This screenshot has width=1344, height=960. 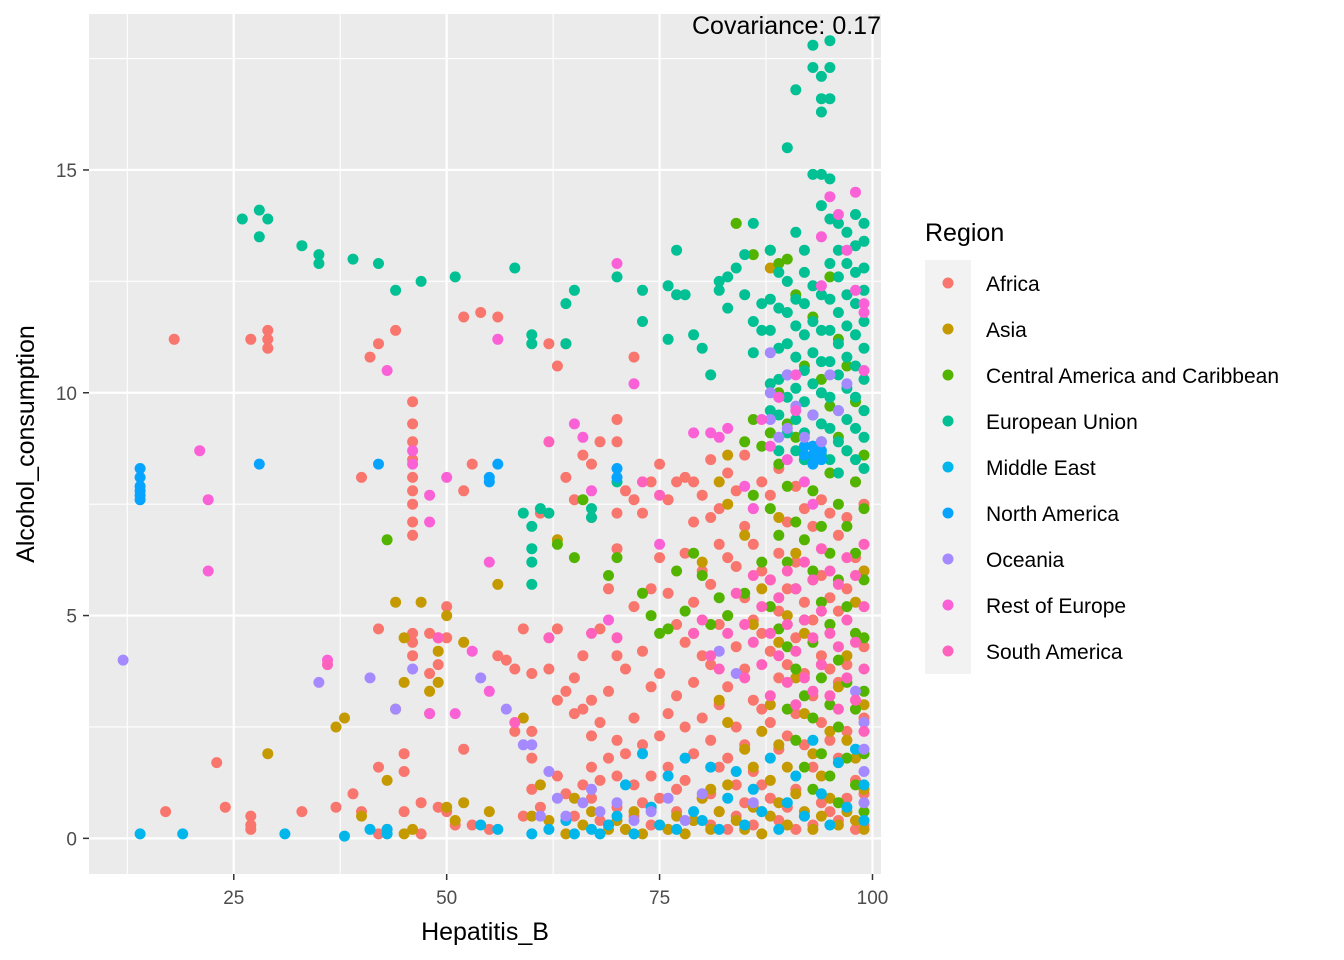 I want to click on y-axis-title: Alcohol_consumption, so click(x=26, y=444).